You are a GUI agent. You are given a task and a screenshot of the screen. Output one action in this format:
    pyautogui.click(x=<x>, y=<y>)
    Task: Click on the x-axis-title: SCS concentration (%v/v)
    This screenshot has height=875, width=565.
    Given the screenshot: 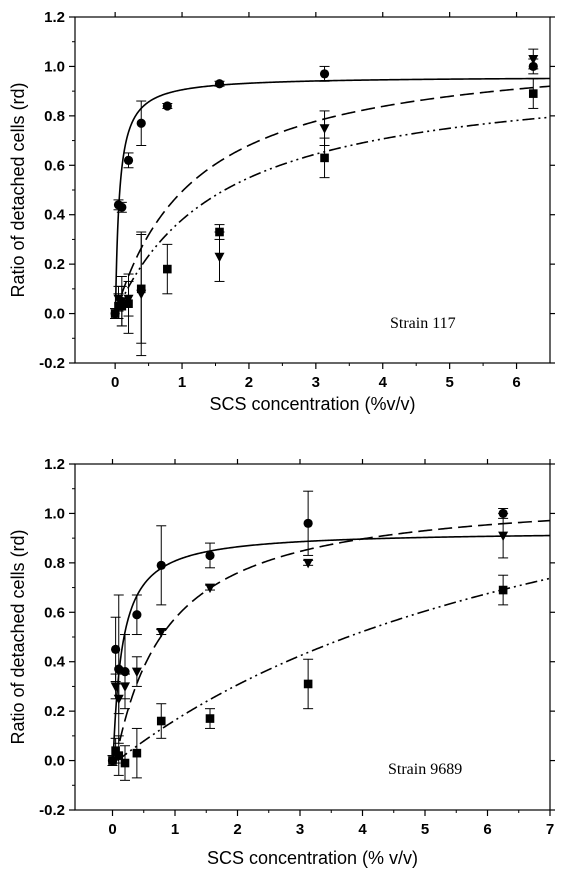 What is the action you would take?
    pyautogui.click(x=312, y=404)
    